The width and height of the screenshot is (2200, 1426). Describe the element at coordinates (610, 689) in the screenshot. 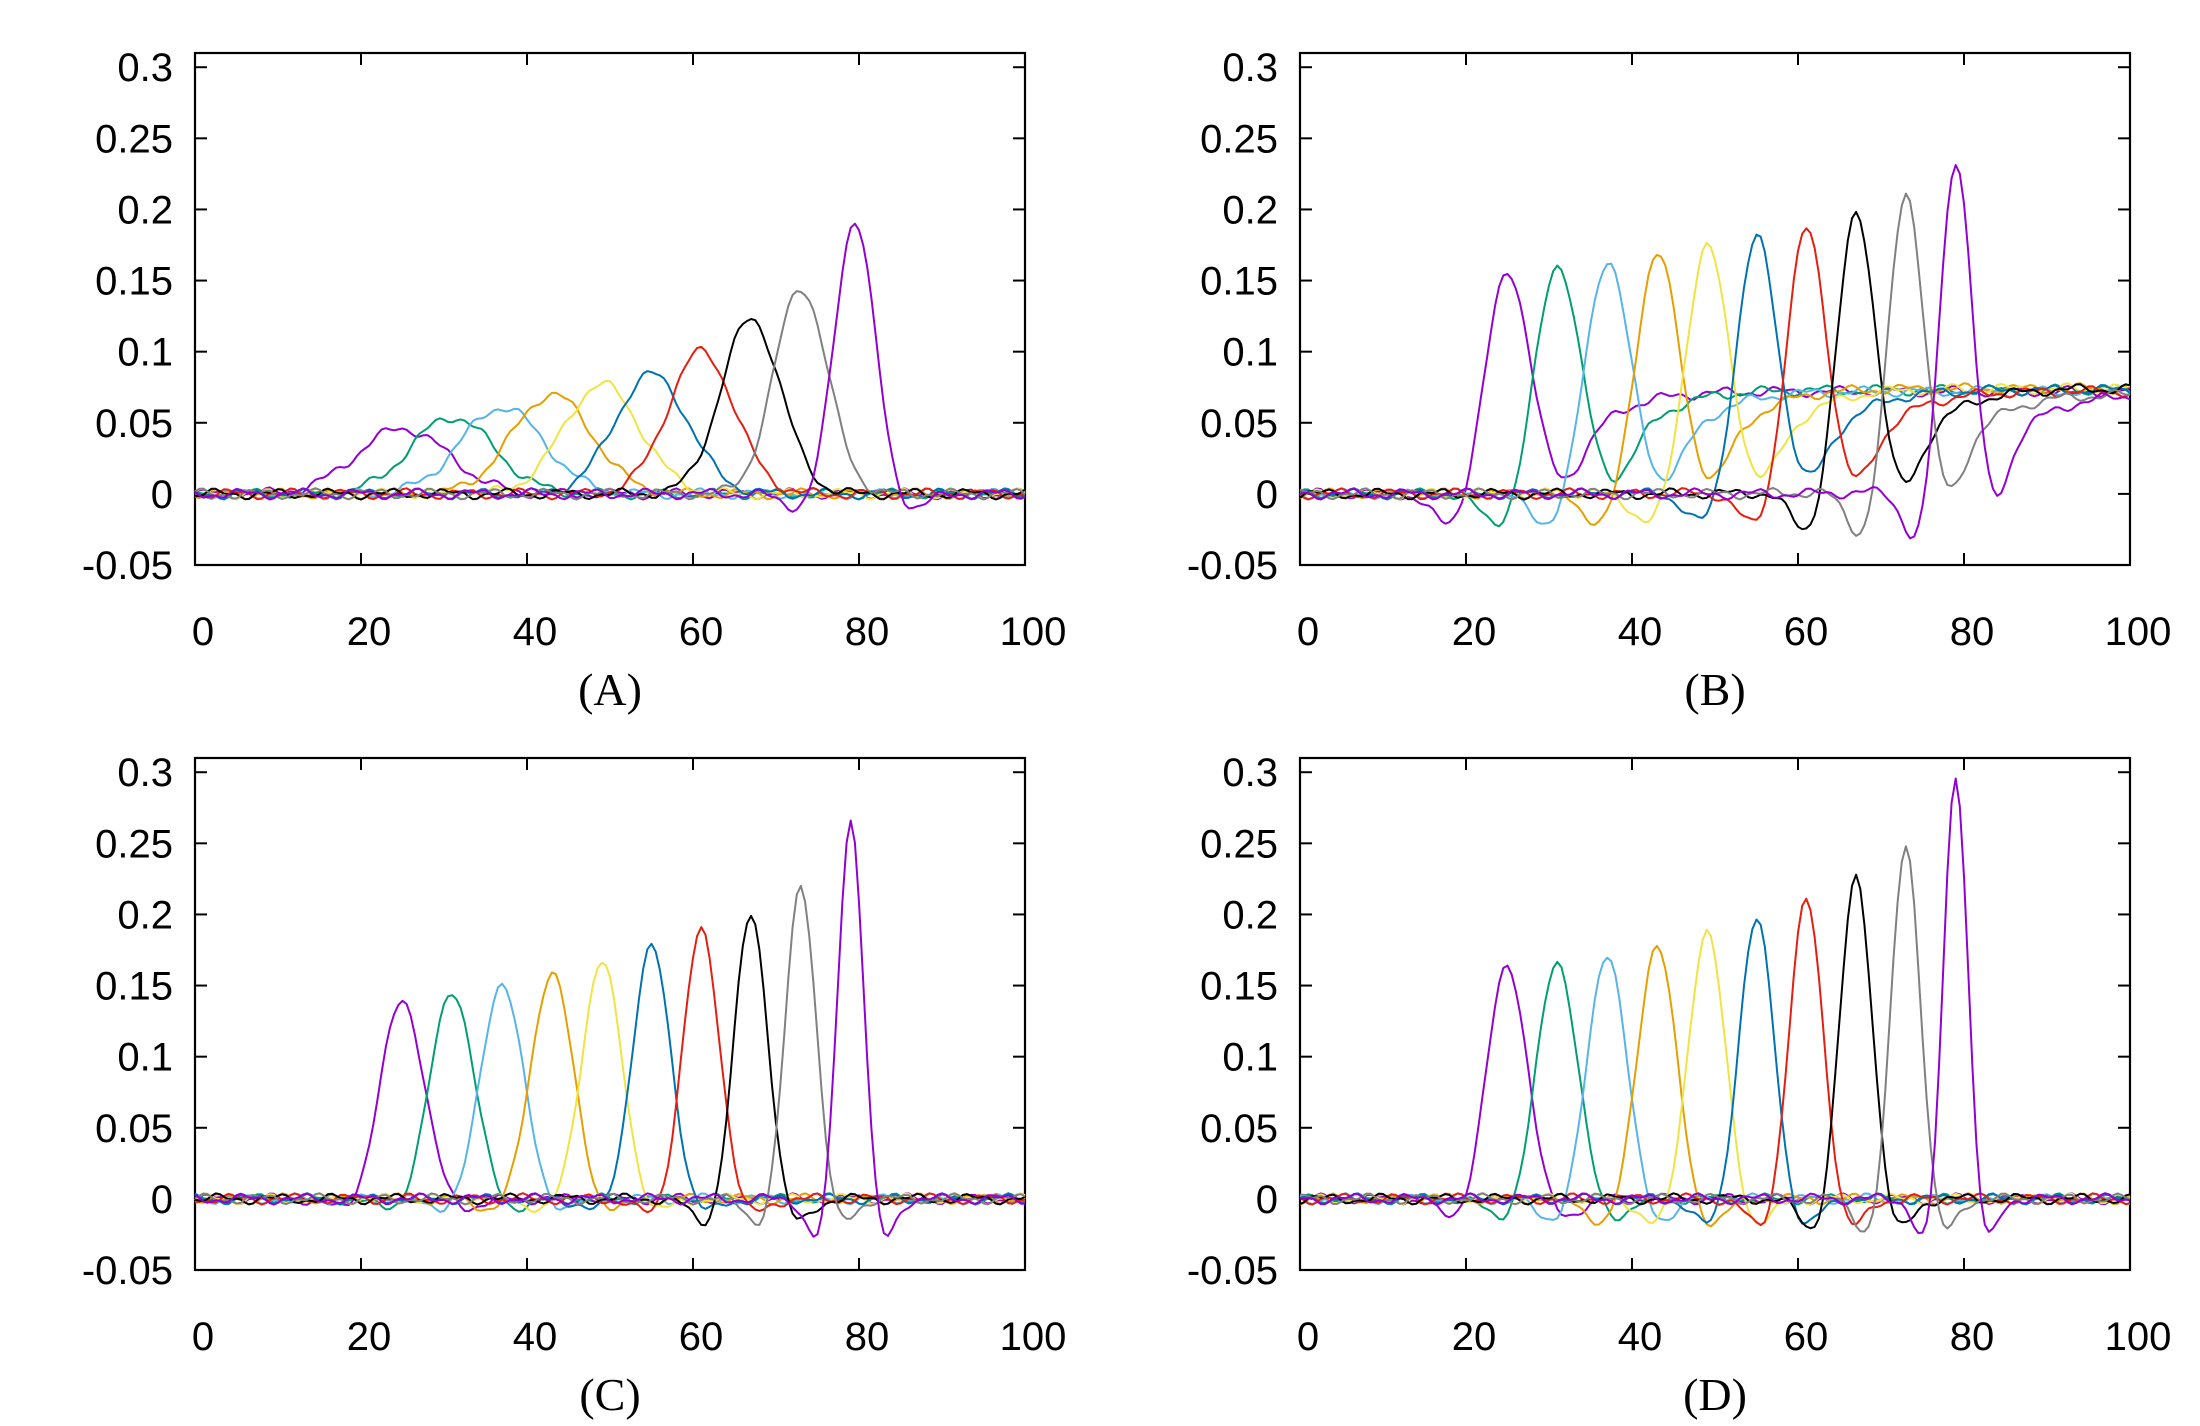

I see `panel-label: (A)` at that location.